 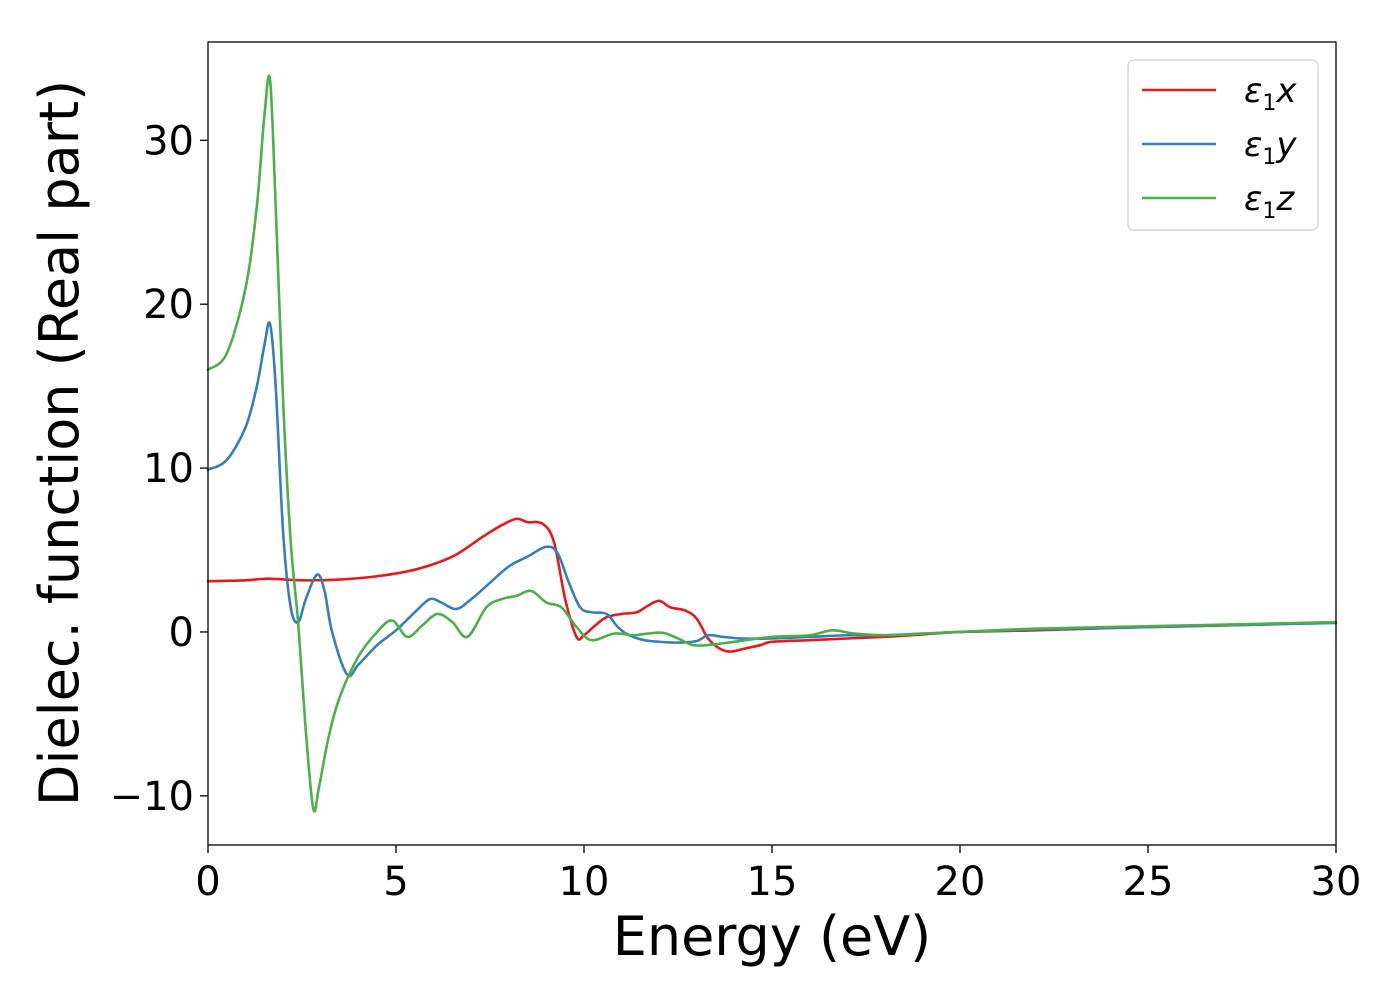 I want to click on legend-label-2: ε1y, so click(x=1270, y=147).